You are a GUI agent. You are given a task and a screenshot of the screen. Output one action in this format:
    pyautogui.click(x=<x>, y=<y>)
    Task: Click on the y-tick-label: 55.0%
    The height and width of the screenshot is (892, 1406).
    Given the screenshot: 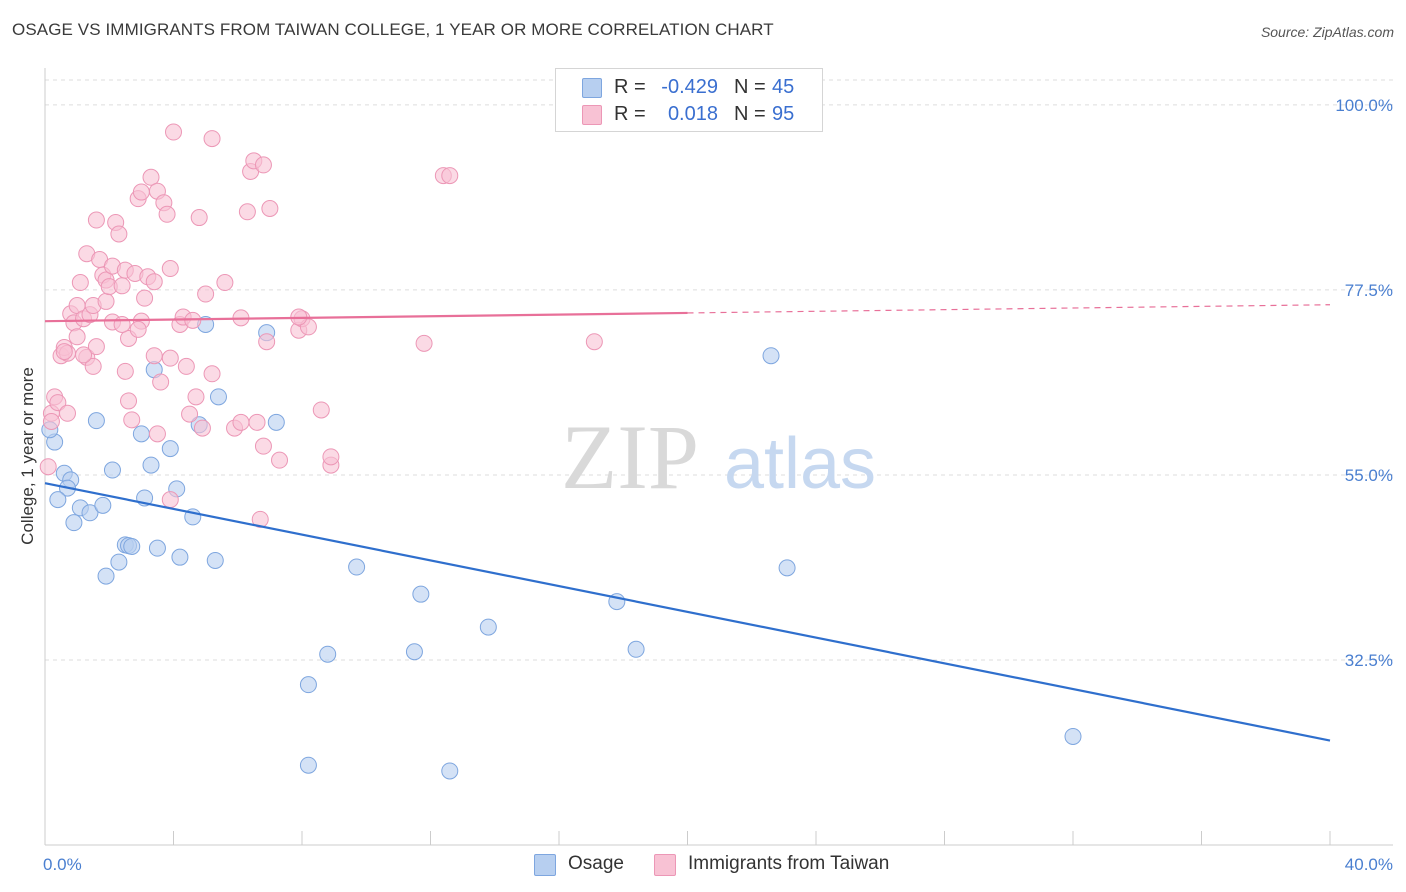 What is the action you would take?
    pyautogui.click(x=1369, y=475)
    